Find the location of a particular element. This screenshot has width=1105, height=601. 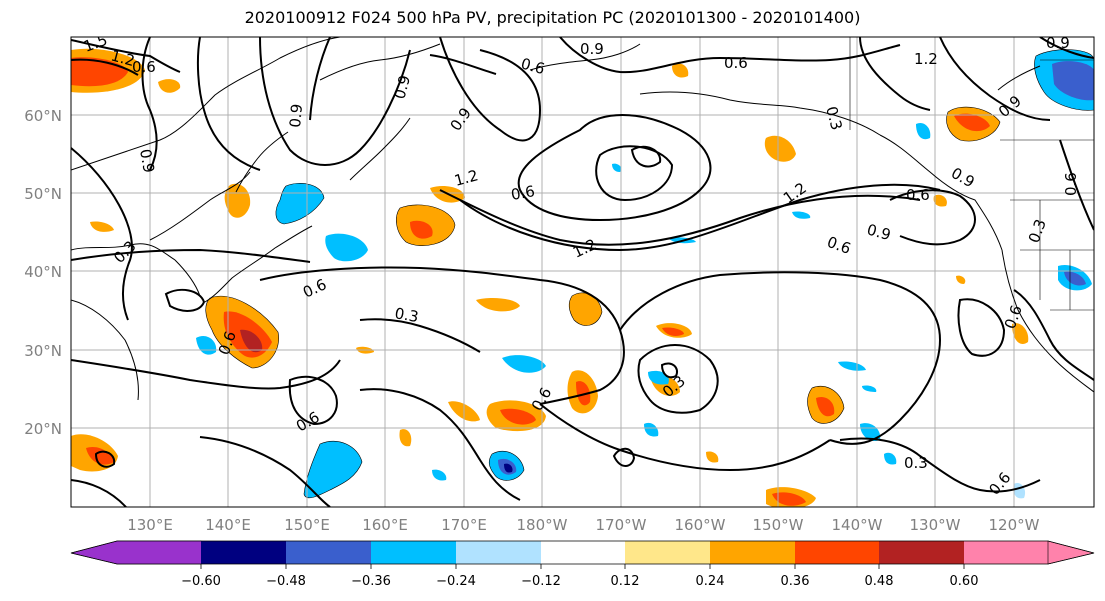

colorbar-ticks is located at coordinates (582, 566).